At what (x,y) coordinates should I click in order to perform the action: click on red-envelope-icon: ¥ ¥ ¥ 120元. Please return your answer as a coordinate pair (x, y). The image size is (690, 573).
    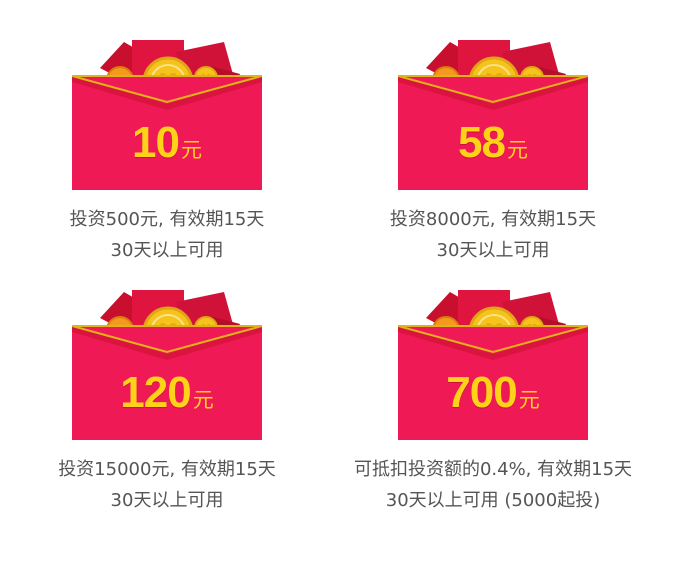
    Looking at the image, I should click on (167, 364).